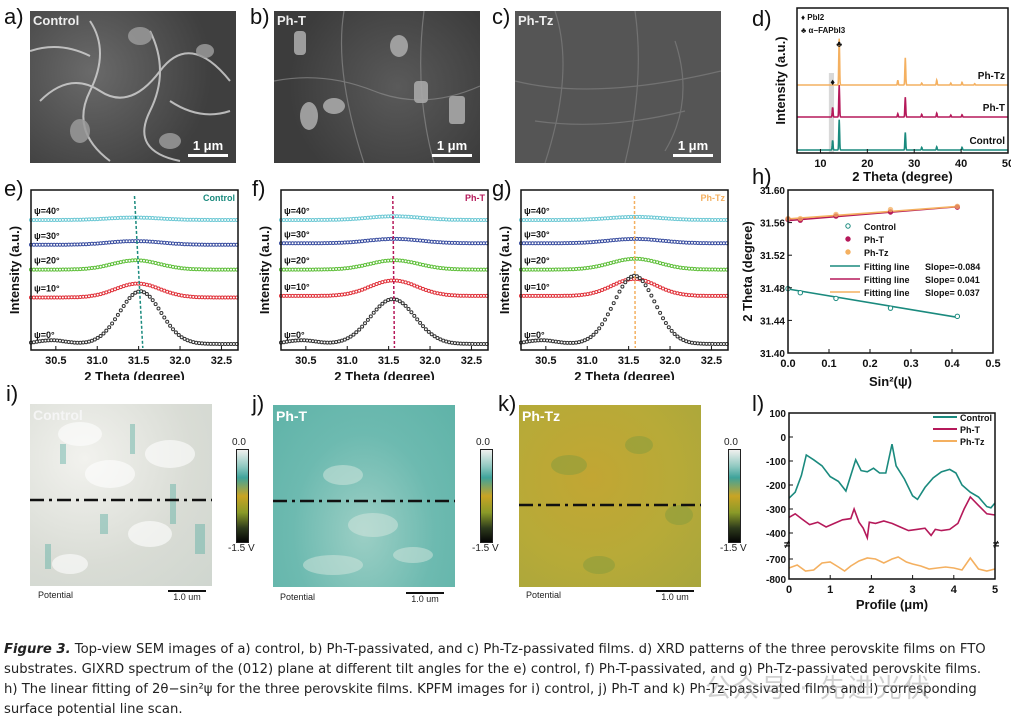  What do you see at coordinates (952, 280) in the screenshot?
I see `legend-slope: Slope= 0.041` at bounding box center [952, 280].